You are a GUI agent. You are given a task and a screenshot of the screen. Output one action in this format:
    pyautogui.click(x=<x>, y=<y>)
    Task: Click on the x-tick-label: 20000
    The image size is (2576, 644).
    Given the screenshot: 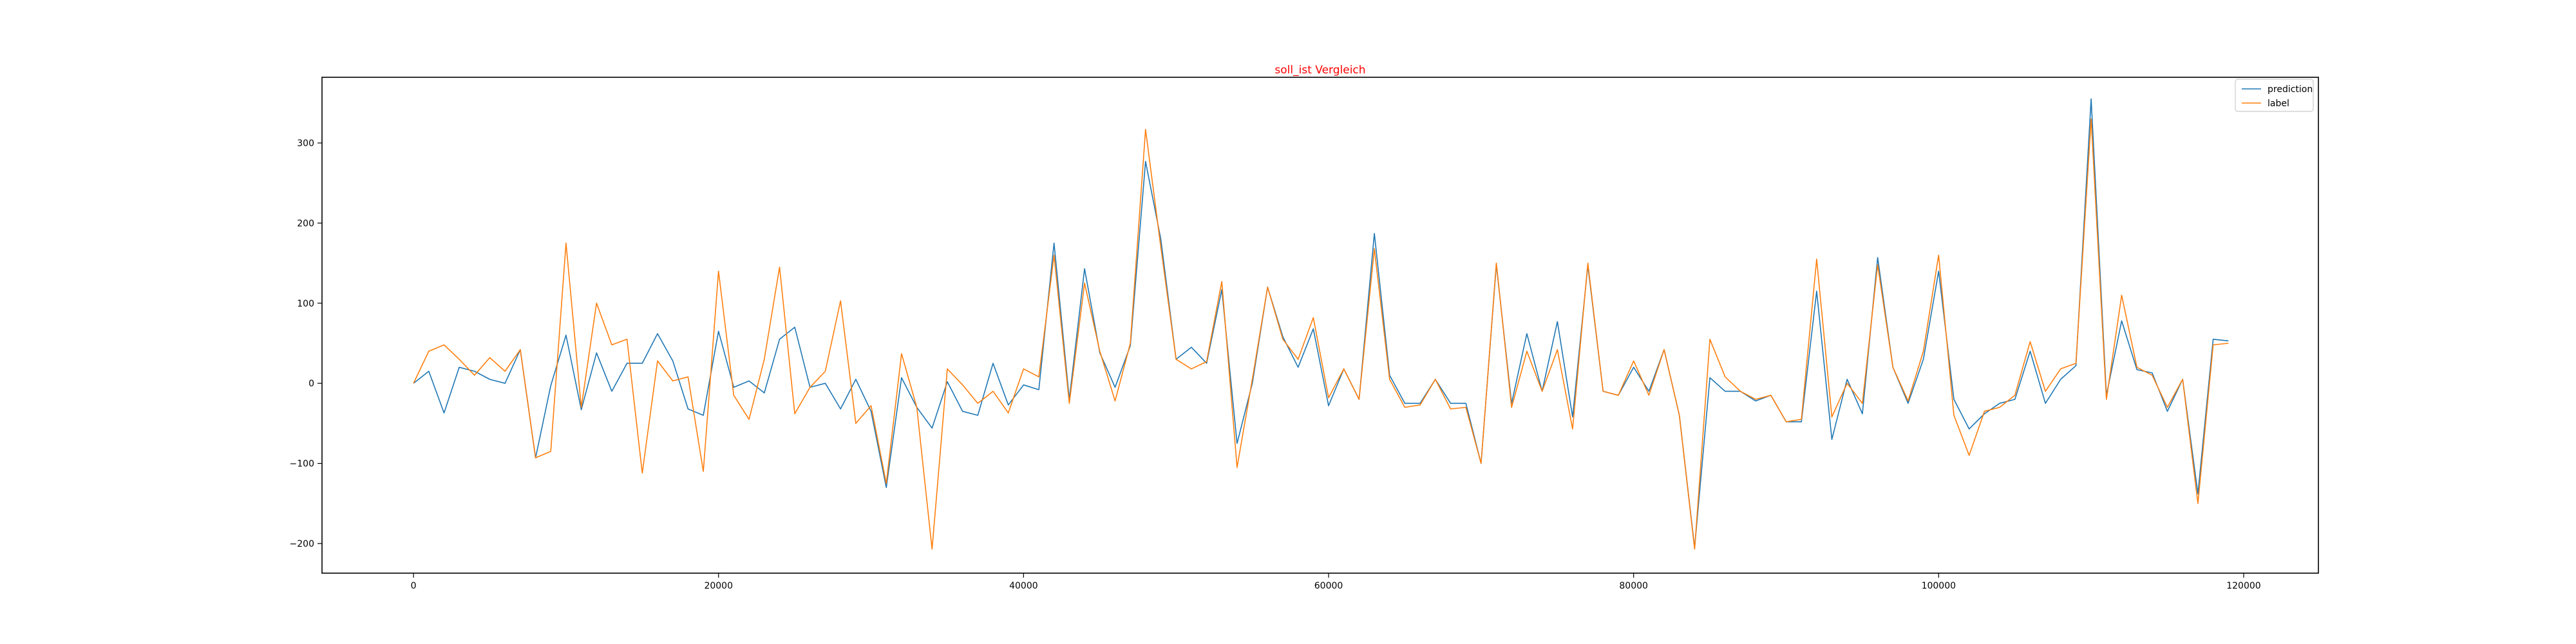 What is the action you would take?
    pyautogui.click(x=718, y=586)
    